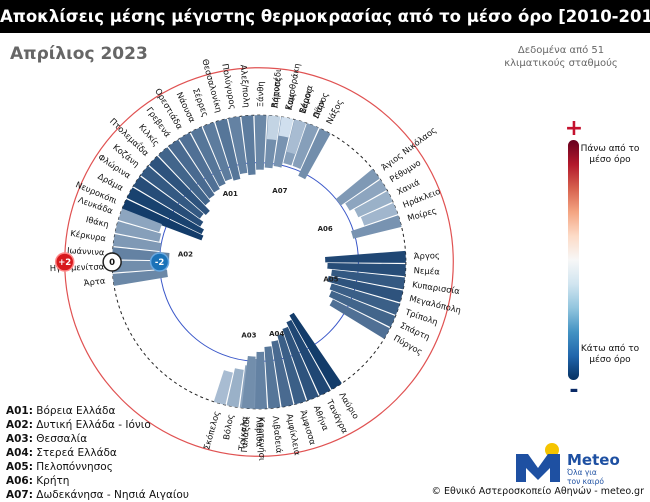 The height and width of the screenshot is (502, 650). I want to click on station-label: Τρίκαλα, so click(242, 433).